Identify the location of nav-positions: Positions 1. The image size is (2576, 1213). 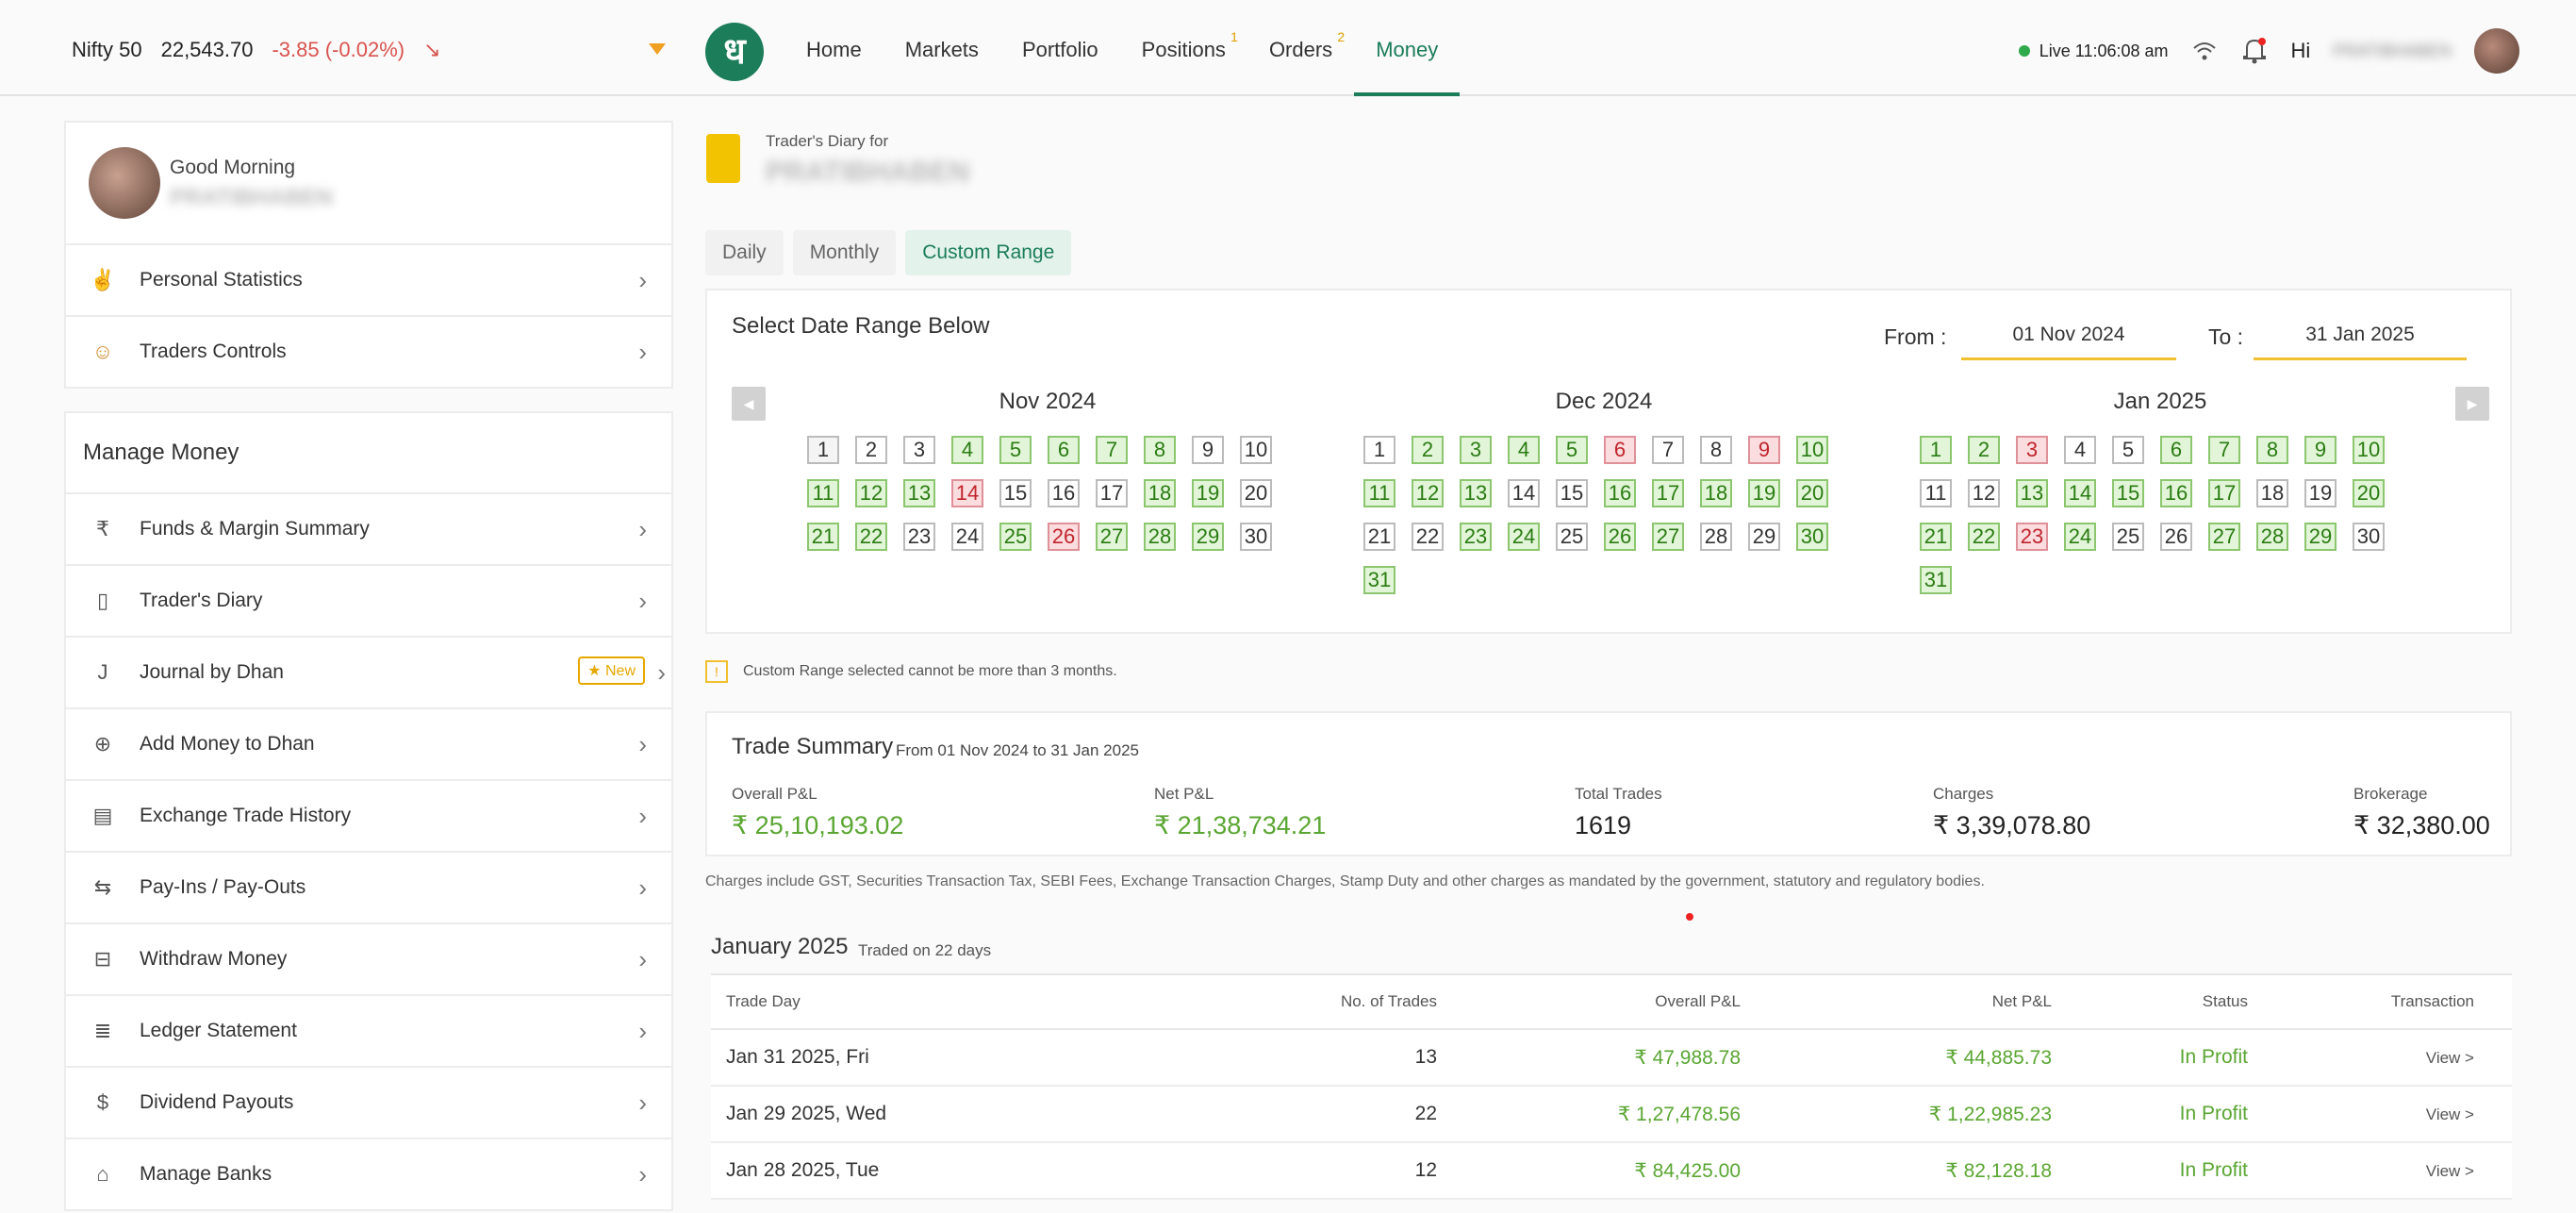
(1183, 48).